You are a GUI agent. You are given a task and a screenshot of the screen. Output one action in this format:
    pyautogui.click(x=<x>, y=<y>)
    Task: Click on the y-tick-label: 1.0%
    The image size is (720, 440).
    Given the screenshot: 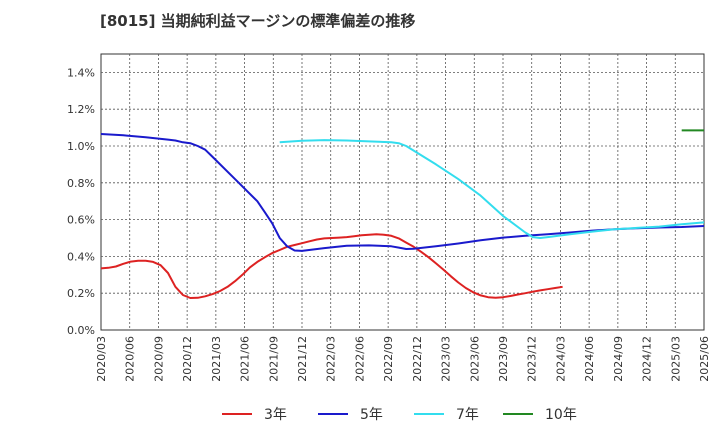 What is the action you would take?
    pyautogui.click(x=81, y=146)
    